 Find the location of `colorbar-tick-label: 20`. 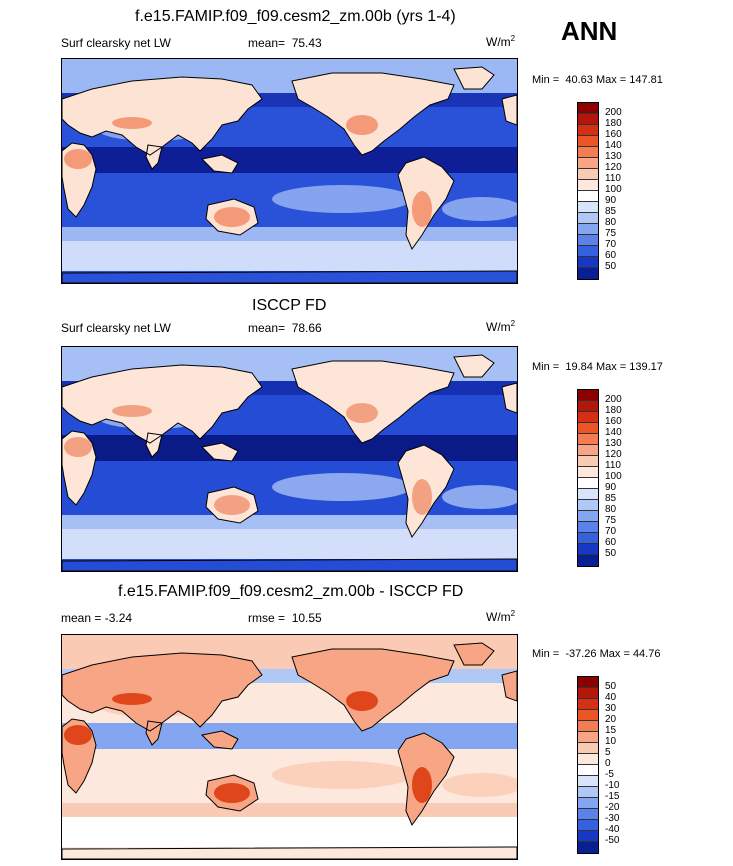

colorbar-tick-label: 20 is located at coordinates (611, 719).